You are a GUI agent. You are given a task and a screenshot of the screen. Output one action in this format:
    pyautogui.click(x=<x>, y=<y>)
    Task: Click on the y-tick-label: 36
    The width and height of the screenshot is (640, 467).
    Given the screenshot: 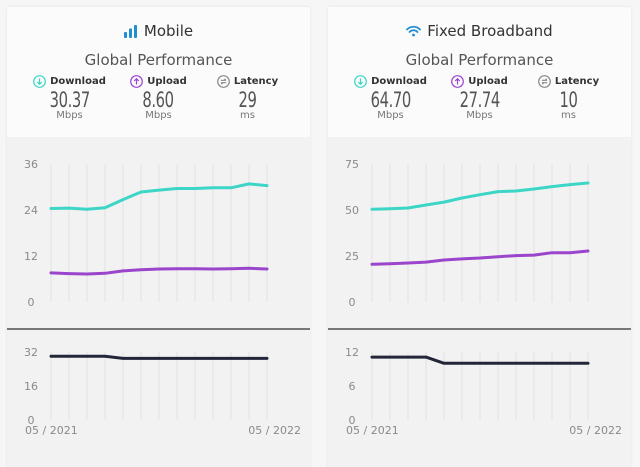 What is the action you would take?
    pyautogui.click(x=31, y=164)
    